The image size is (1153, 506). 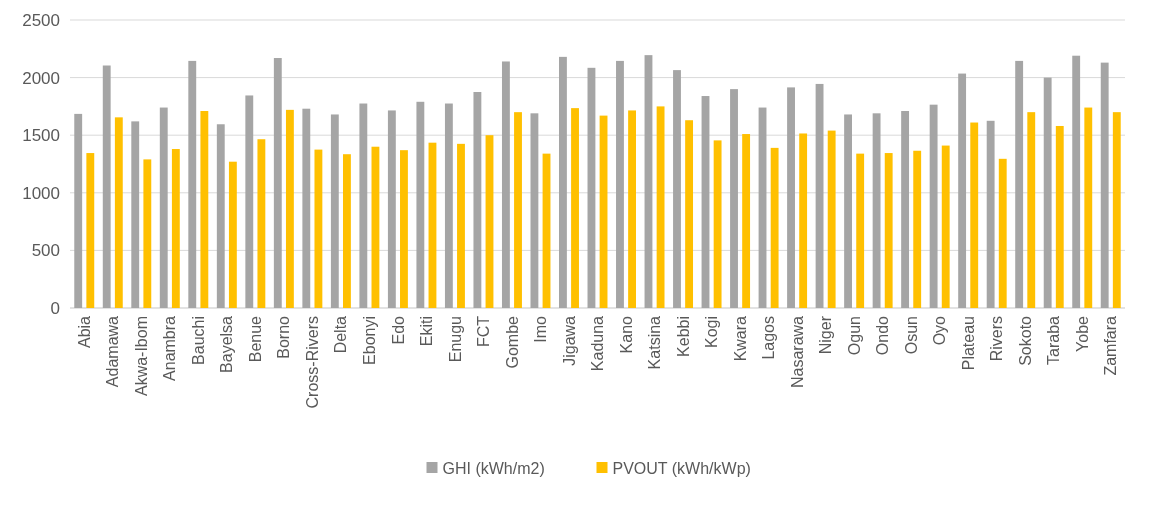 I want to click on y-tick-label: 0, so click(x=55, y=308).